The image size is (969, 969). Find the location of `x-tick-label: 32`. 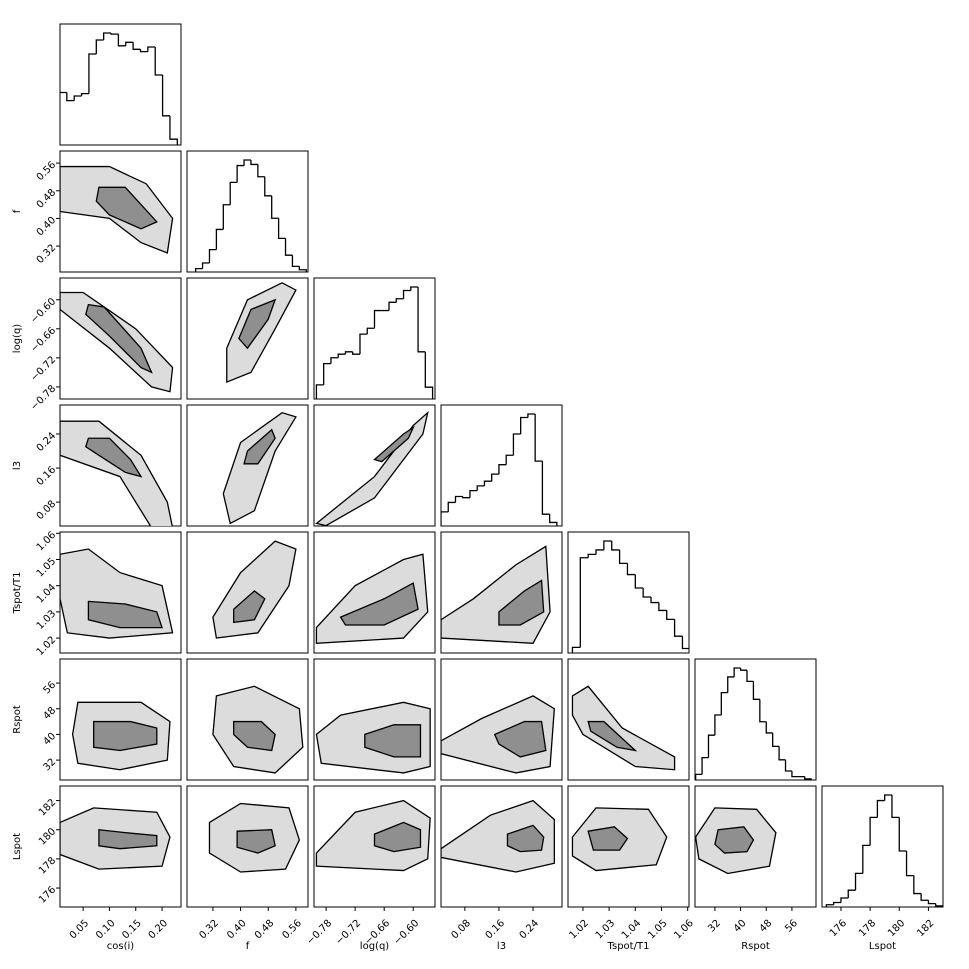

x-tick-label: 32 is located at coordinates (714, 926).